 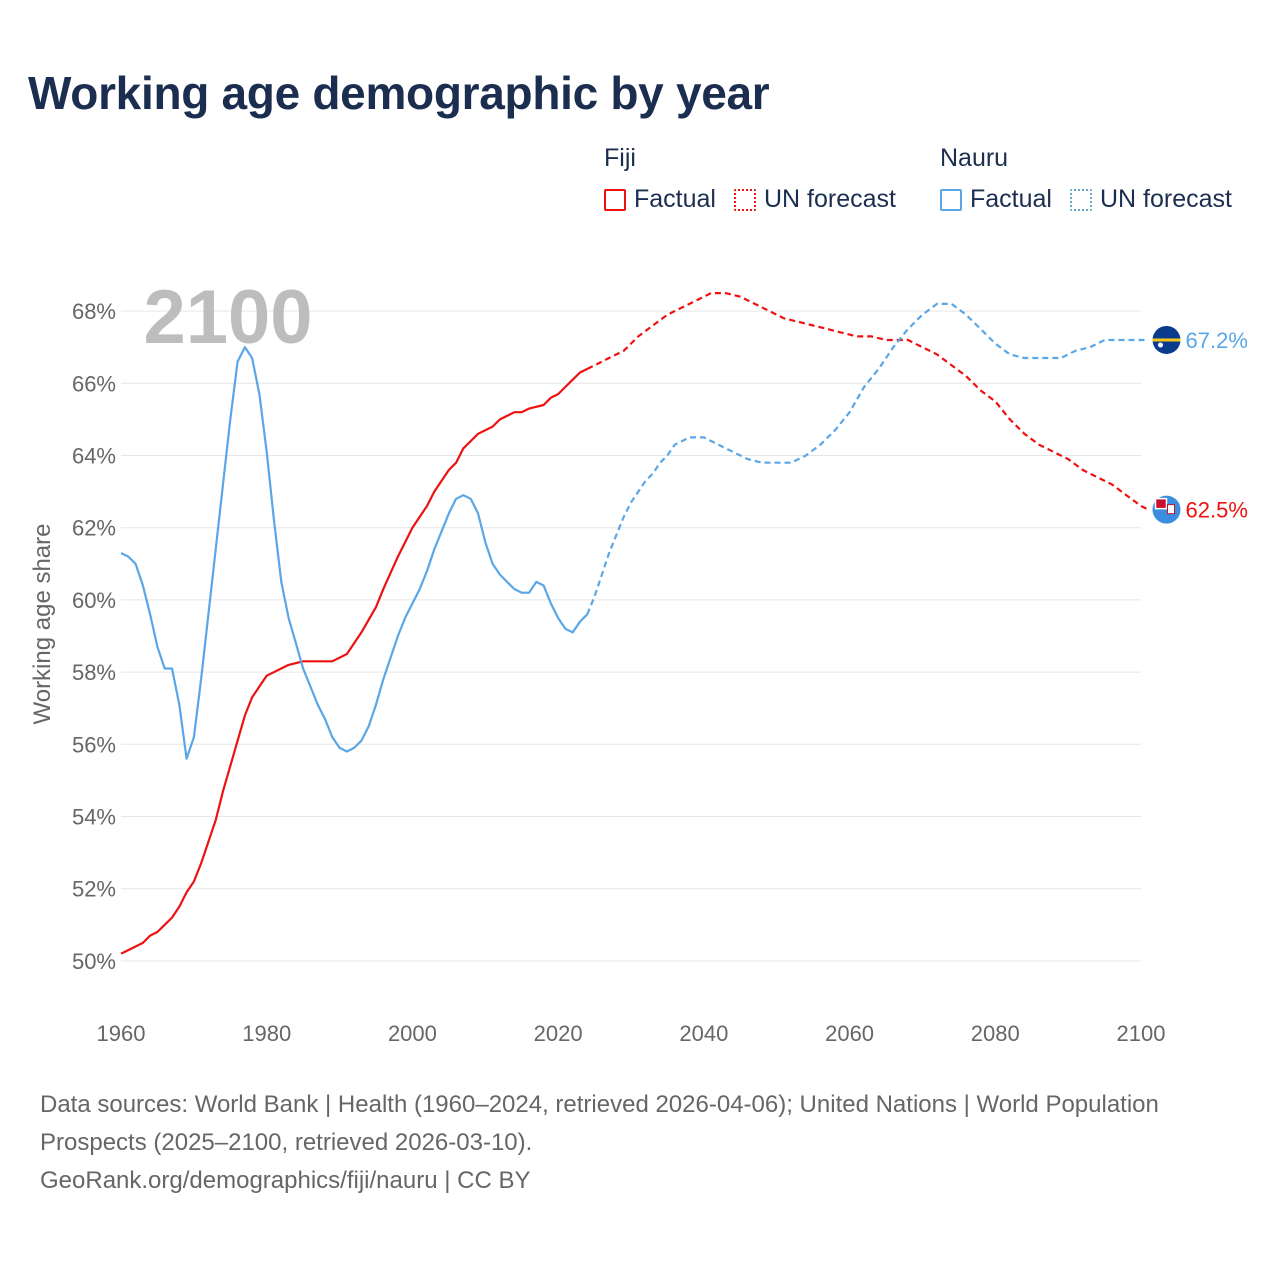 What do you see at coordinates (759, 179) in the screenshot?
I see `legend-fiji: Fiji Factual UN forecast` at bounding box center [759, 179].